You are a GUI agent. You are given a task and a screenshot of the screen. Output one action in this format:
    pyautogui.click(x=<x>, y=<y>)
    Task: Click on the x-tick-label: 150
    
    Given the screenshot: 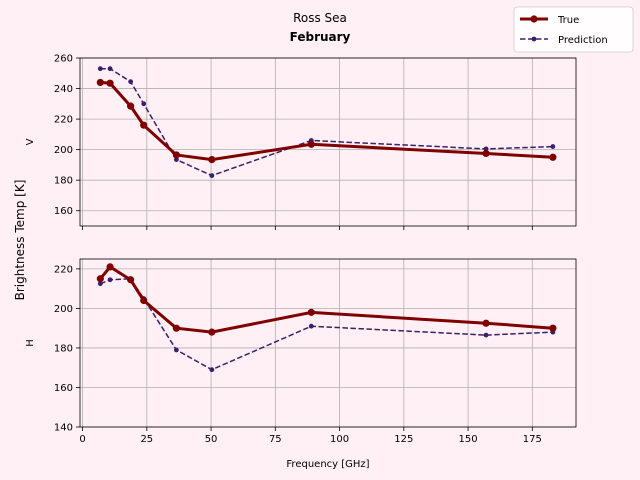 What is the action you would take?
    pyautogui.click(x=468, y=439)
    